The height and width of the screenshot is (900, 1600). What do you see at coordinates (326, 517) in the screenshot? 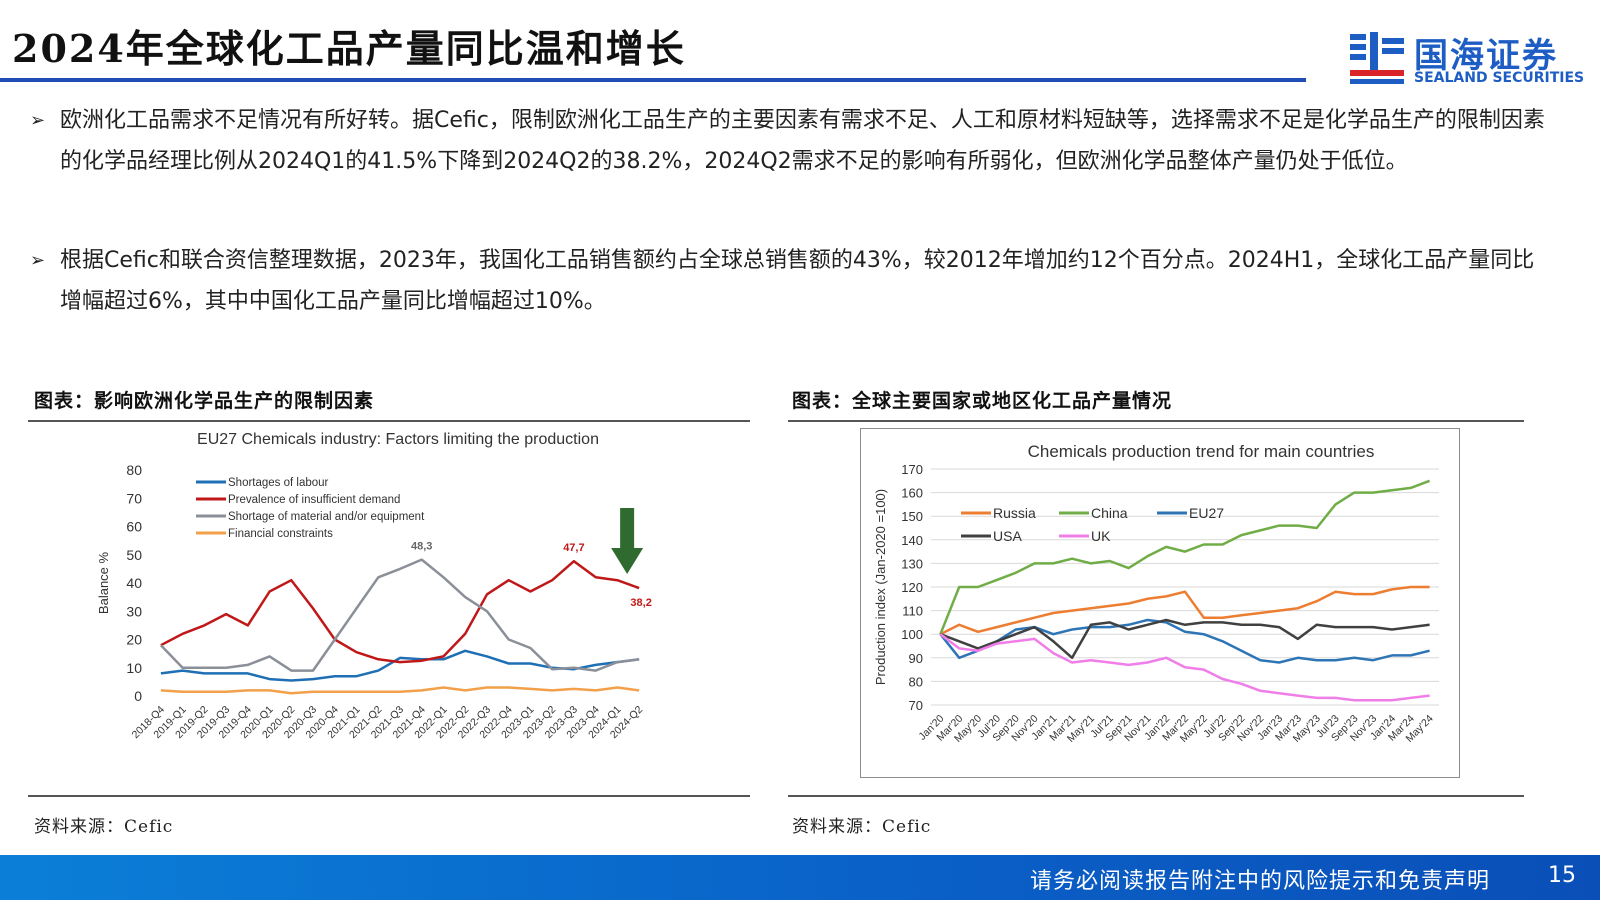
I see `legend-label: Shortage of material and/or equipment` at bounding box center [326, 517].